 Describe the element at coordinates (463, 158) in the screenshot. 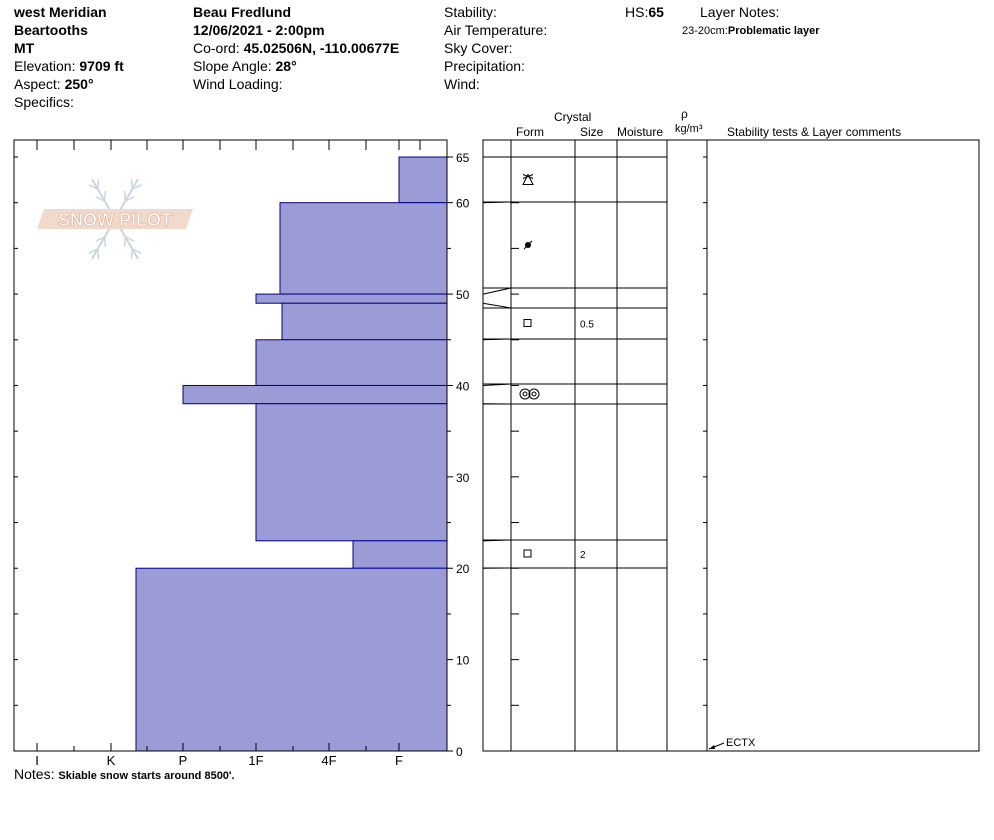

I see `height-tick-label: 65` at that location.